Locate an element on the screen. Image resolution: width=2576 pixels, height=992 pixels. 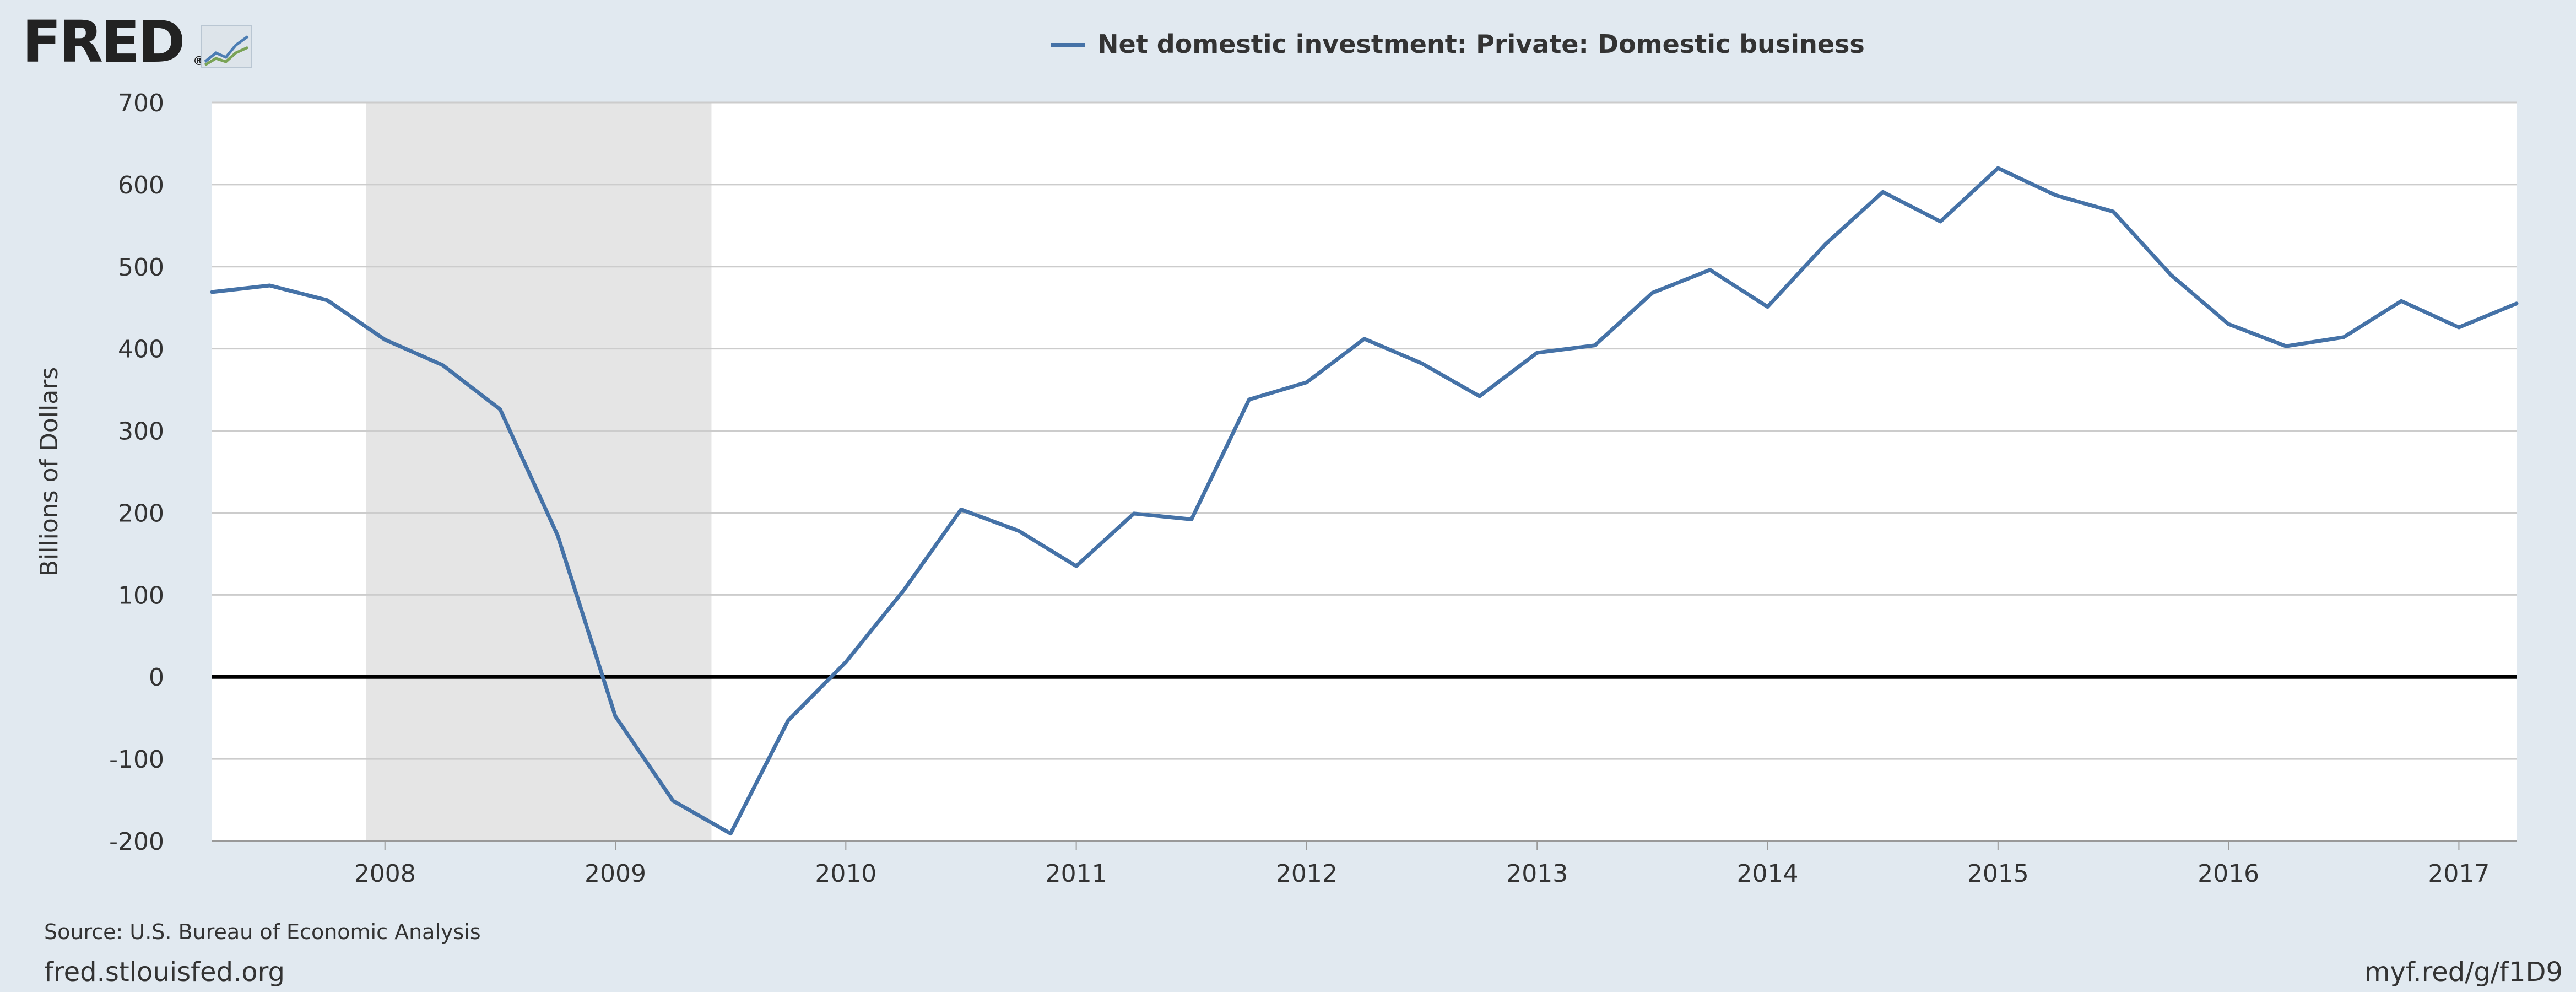
y-tick-label: 0 is located at coordinates (156, 678).